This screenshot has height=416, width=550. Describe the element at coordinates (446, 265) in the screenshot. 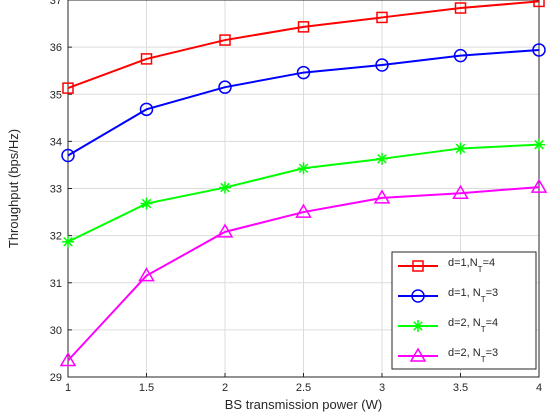

I see `legend-item: d=1,NT=4` at that location.